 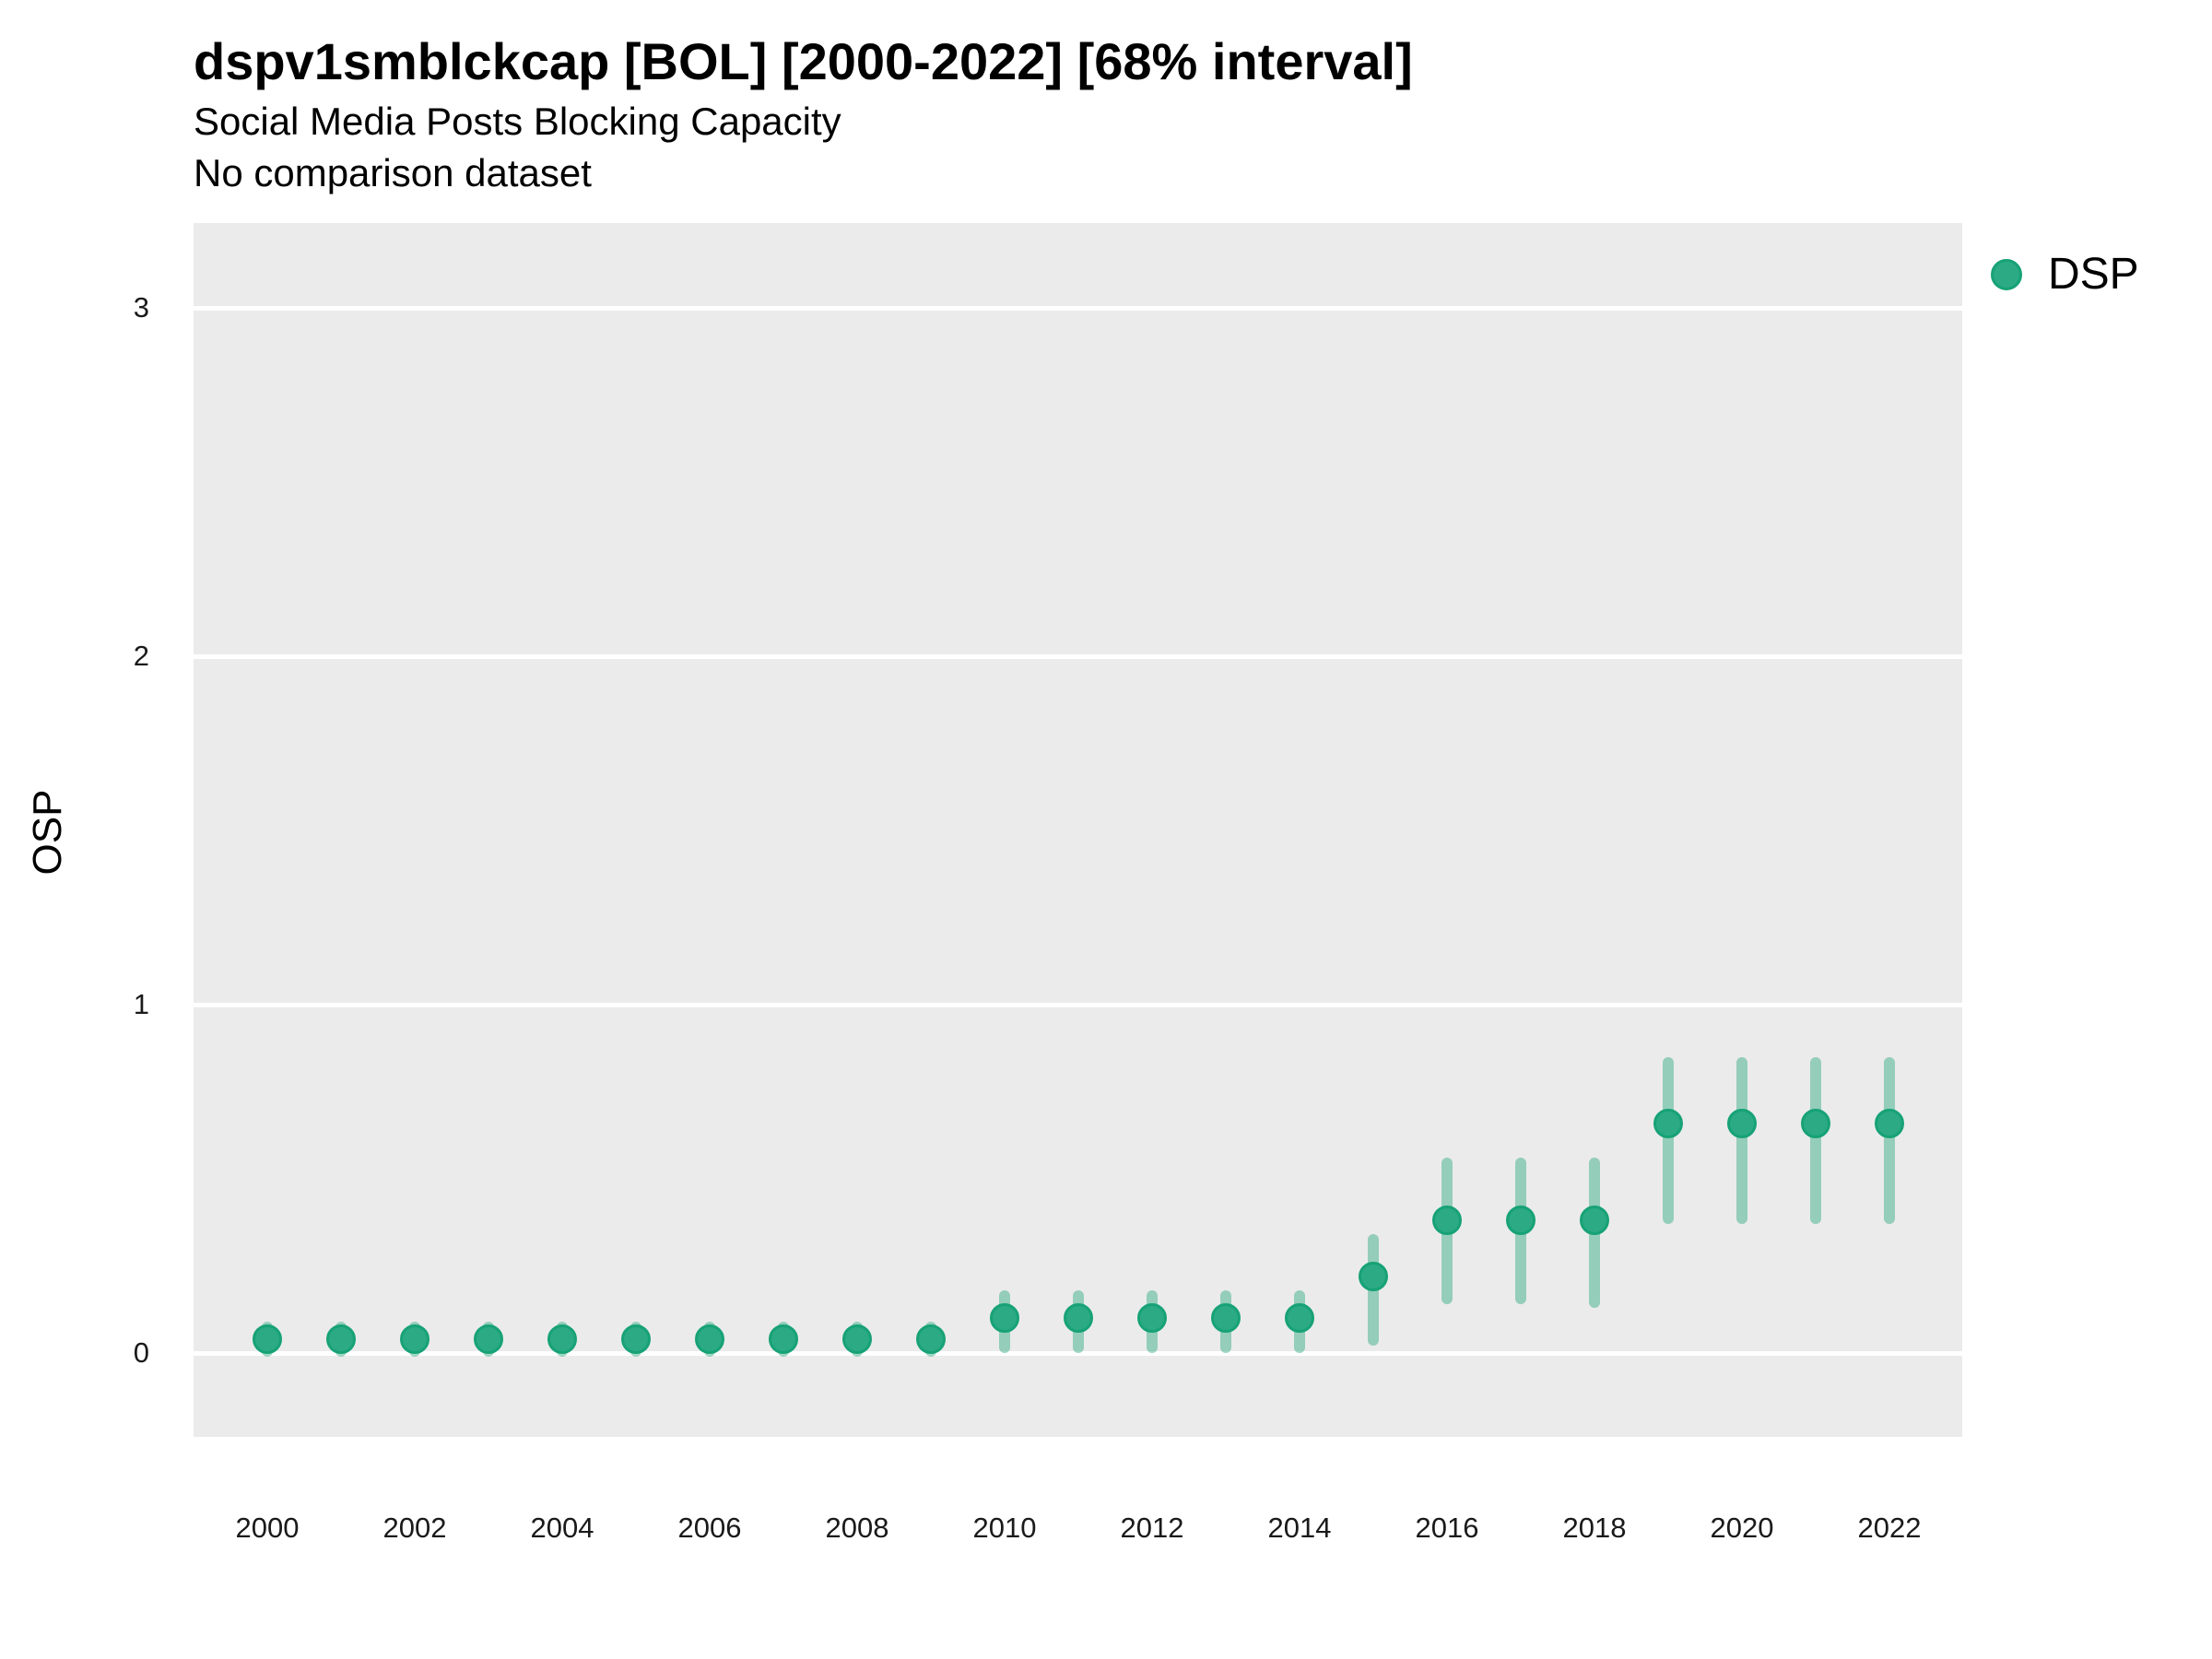 I want to click on x-tick-label: 2016, so click(x=1447, y=1528).